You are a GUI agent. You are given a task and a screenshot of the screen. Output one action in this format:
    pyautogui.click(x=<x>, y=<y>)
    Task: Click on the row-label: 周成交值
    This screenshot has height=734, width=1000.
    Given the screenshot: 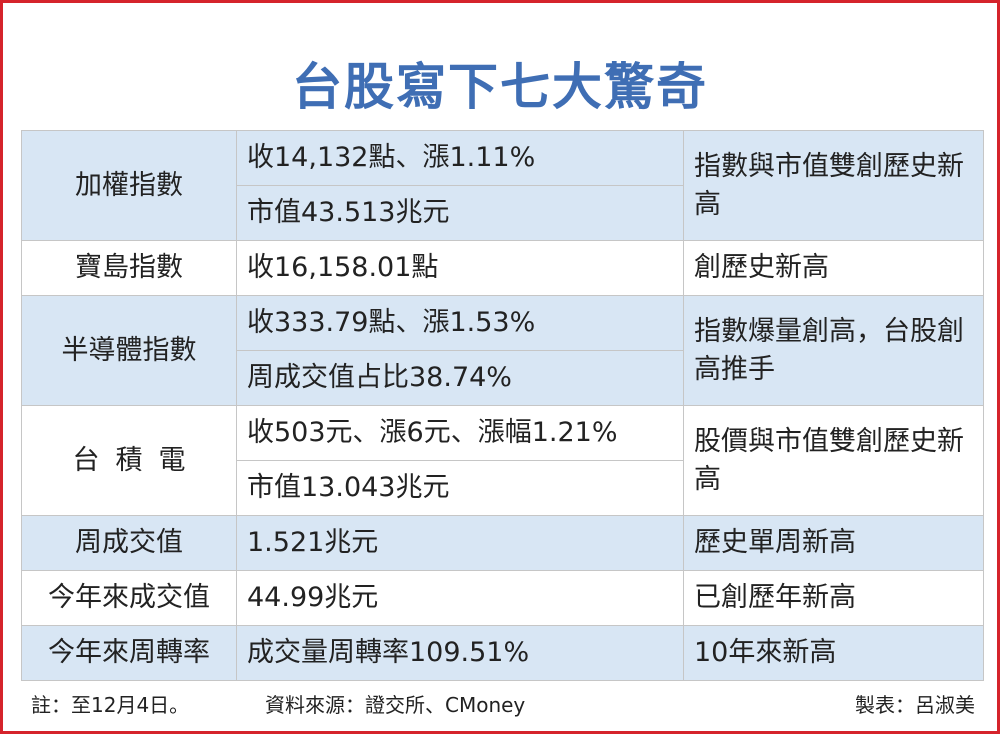 What is the action you would take?
    pyautogui.click(x=129, y=543)
    